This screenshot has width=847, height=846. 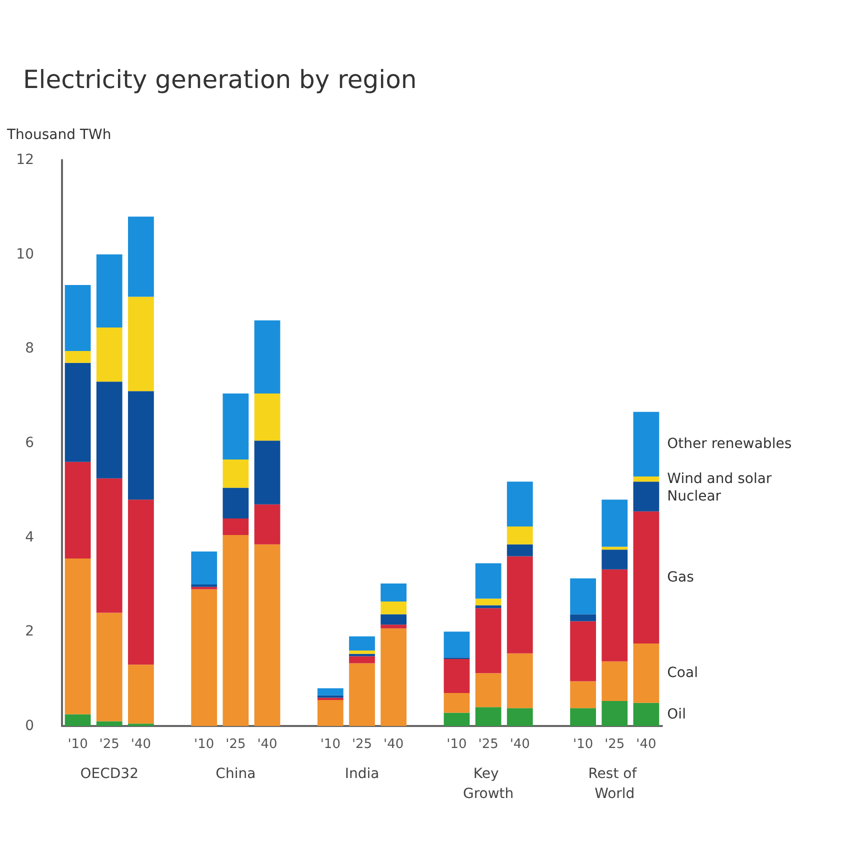 I want to click on series-label: Nuclear, so click(x=694, y=496).